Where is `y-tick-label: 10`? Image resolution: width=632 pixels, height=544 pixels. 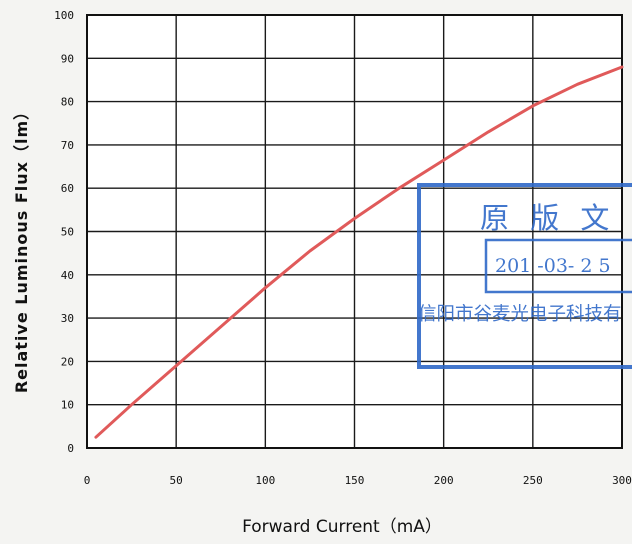 y-tick-label: 10 is located at coordinates (67, 405).